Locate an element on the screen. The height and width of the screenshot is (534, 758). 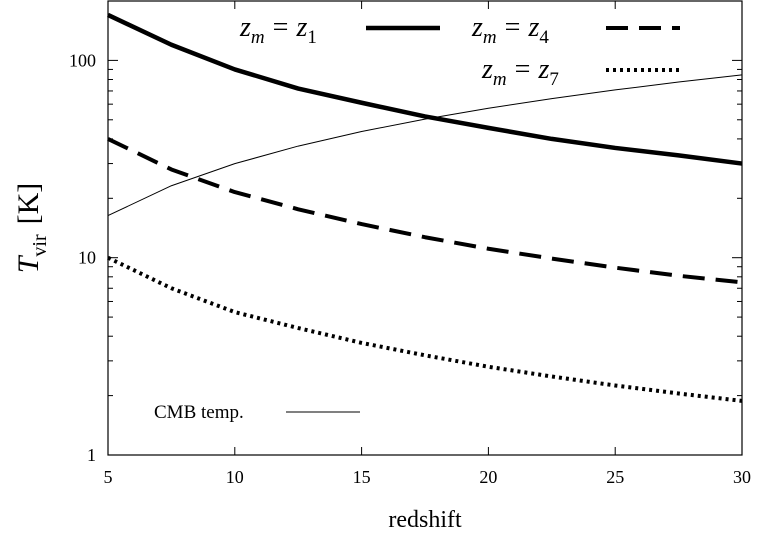
svg-text:zm=z1: zm = z1 is located at coordinates (278, 30).